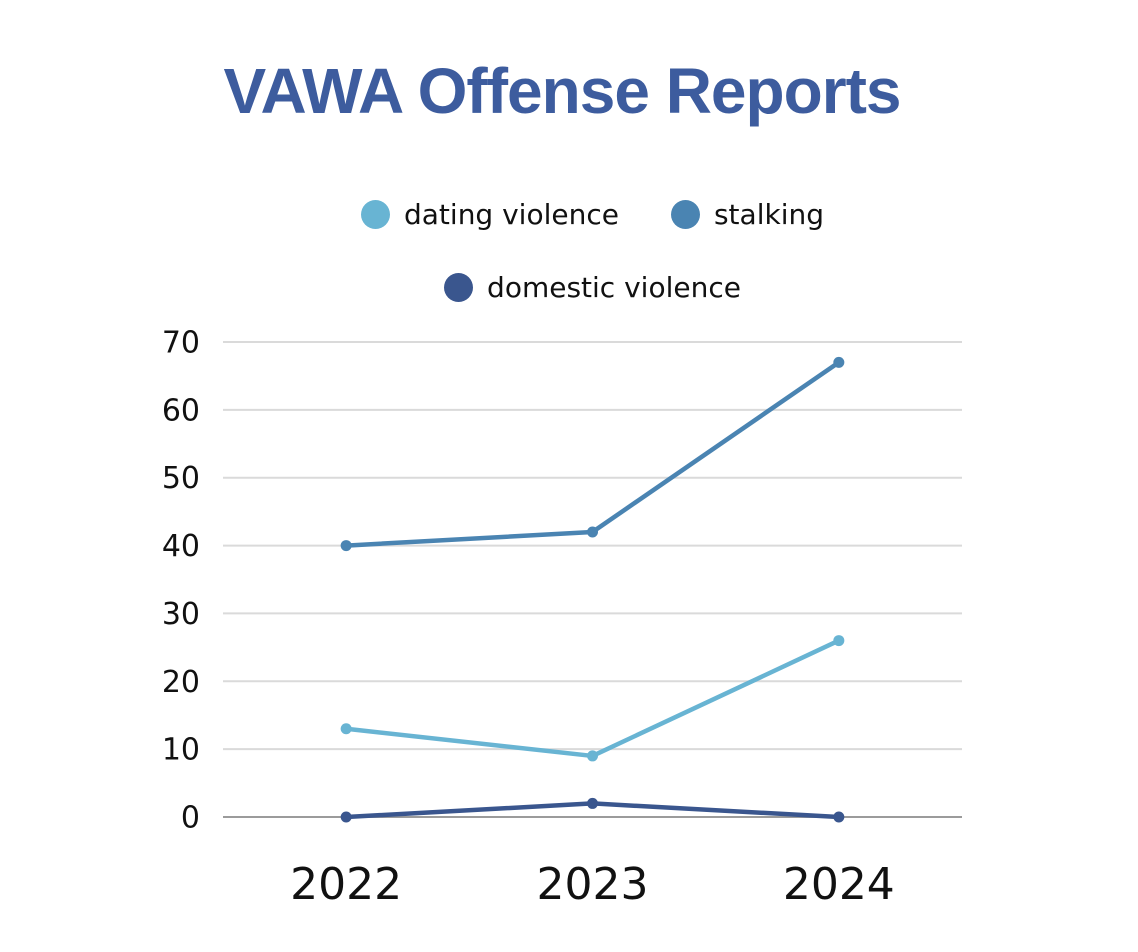 Image resolution: width=1138 pixels, height=952 pixels. I want to click on y-axis-label: 40, so click(181, 546).